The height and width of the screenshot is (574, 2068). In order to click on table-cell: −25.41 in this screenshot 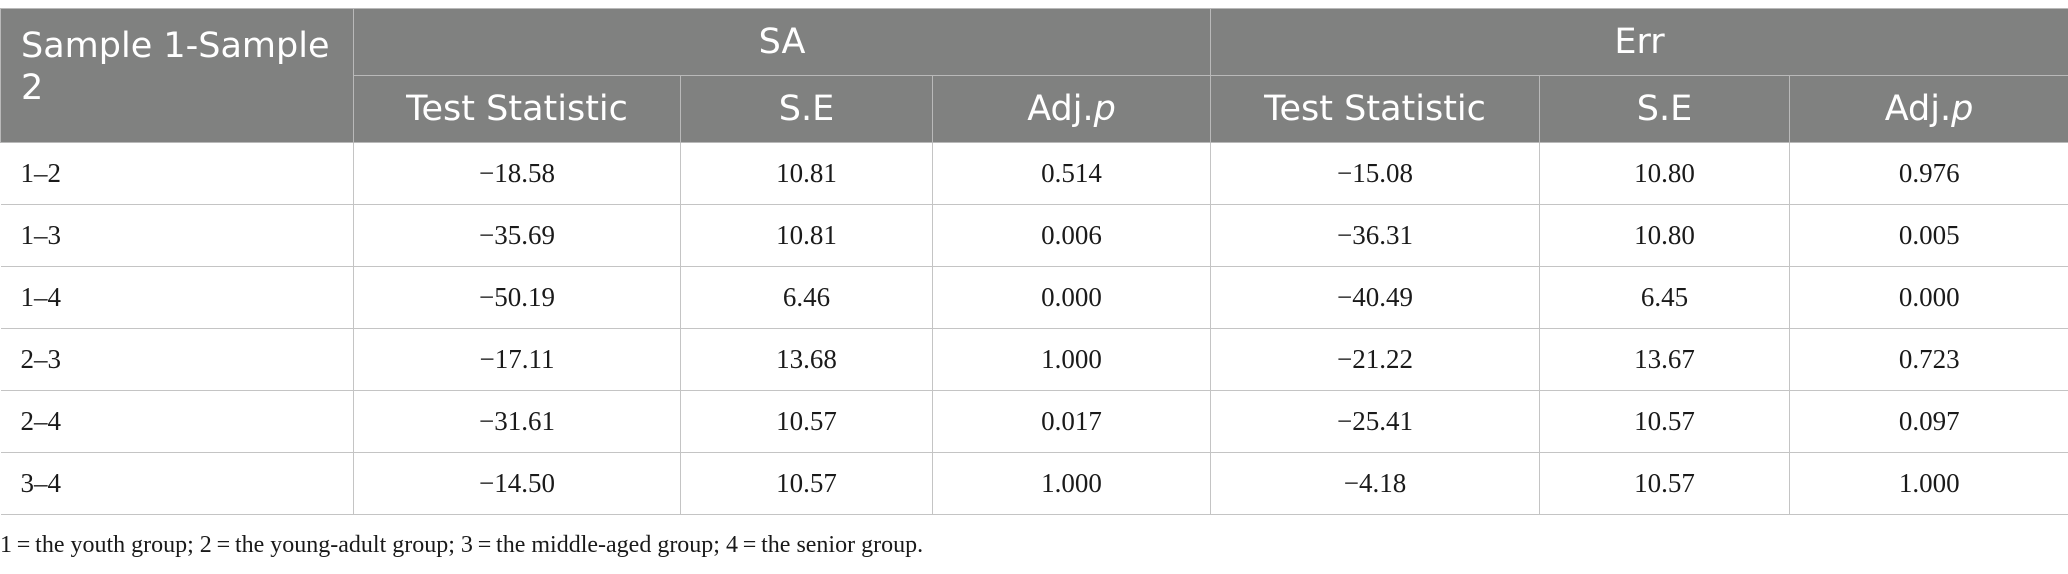, I will do `click(1375, 421)`.